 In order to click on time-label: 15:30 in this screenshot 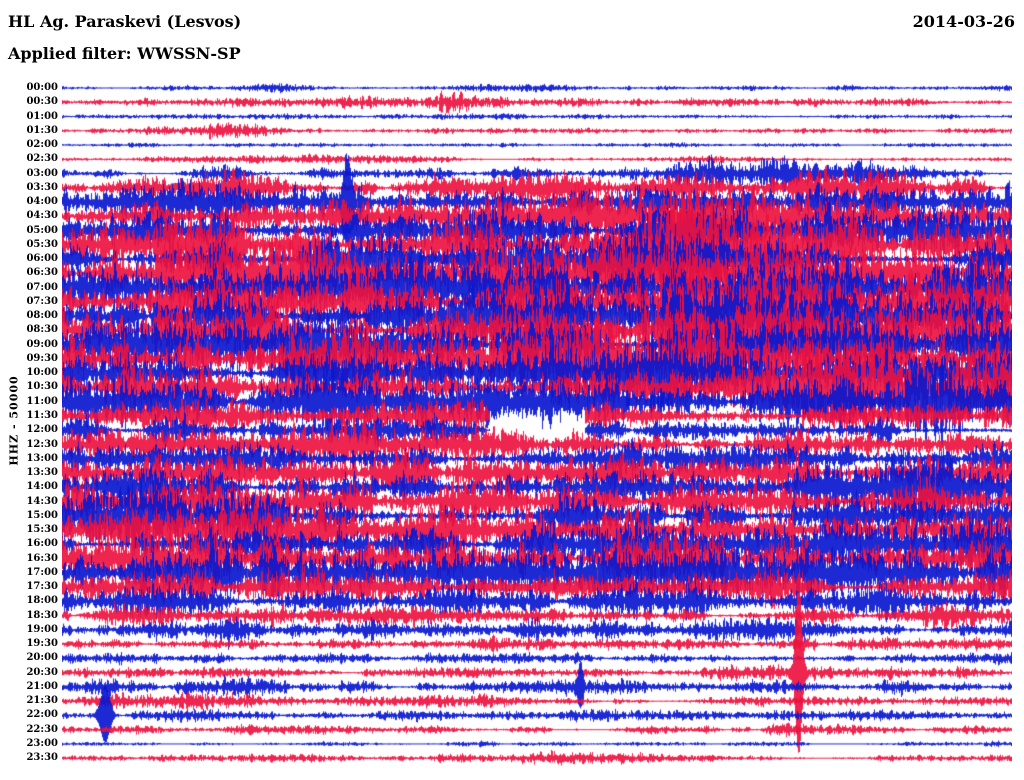, I will do `click(42, 530)`.